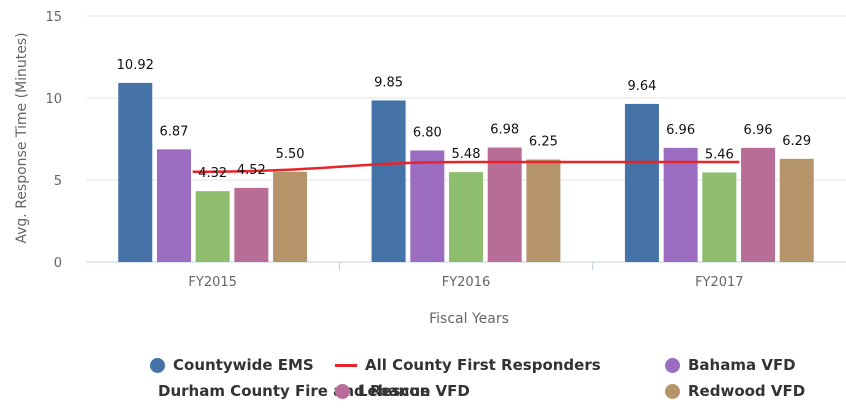 The width and height of the screenshot is (846, 410). What do you see at coordinates (414, 391) in the screenshot?
I see `legend-label: Lebanon VFD` at bounding box center [414, 391].